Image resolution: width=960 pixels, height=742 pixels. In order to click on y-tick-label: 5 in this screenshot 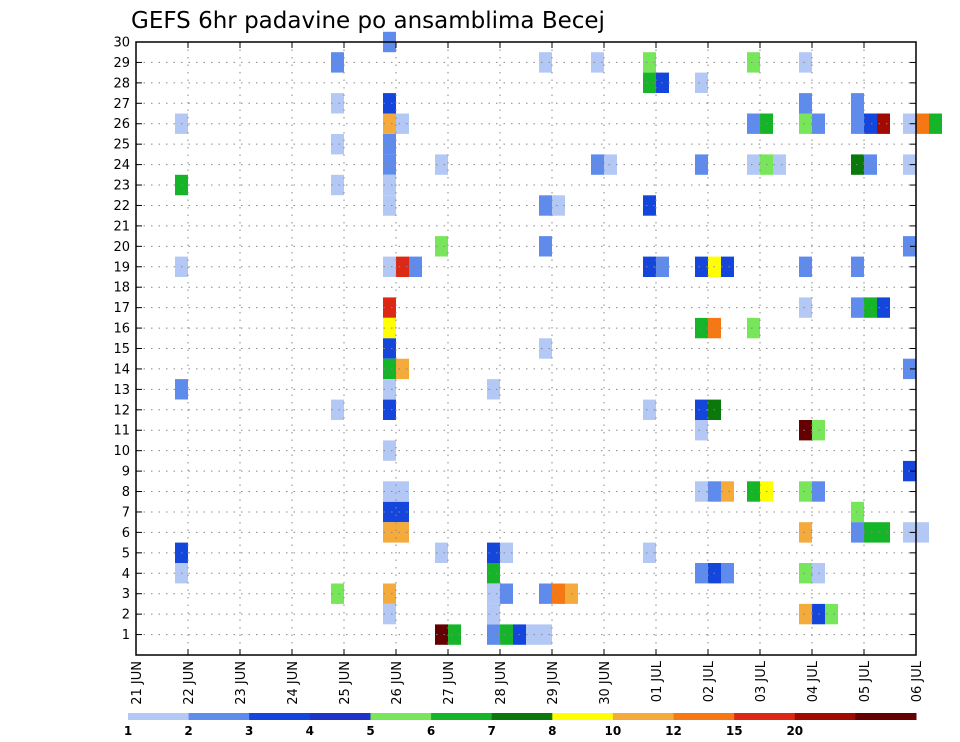, I will do `click(126, 553)`.